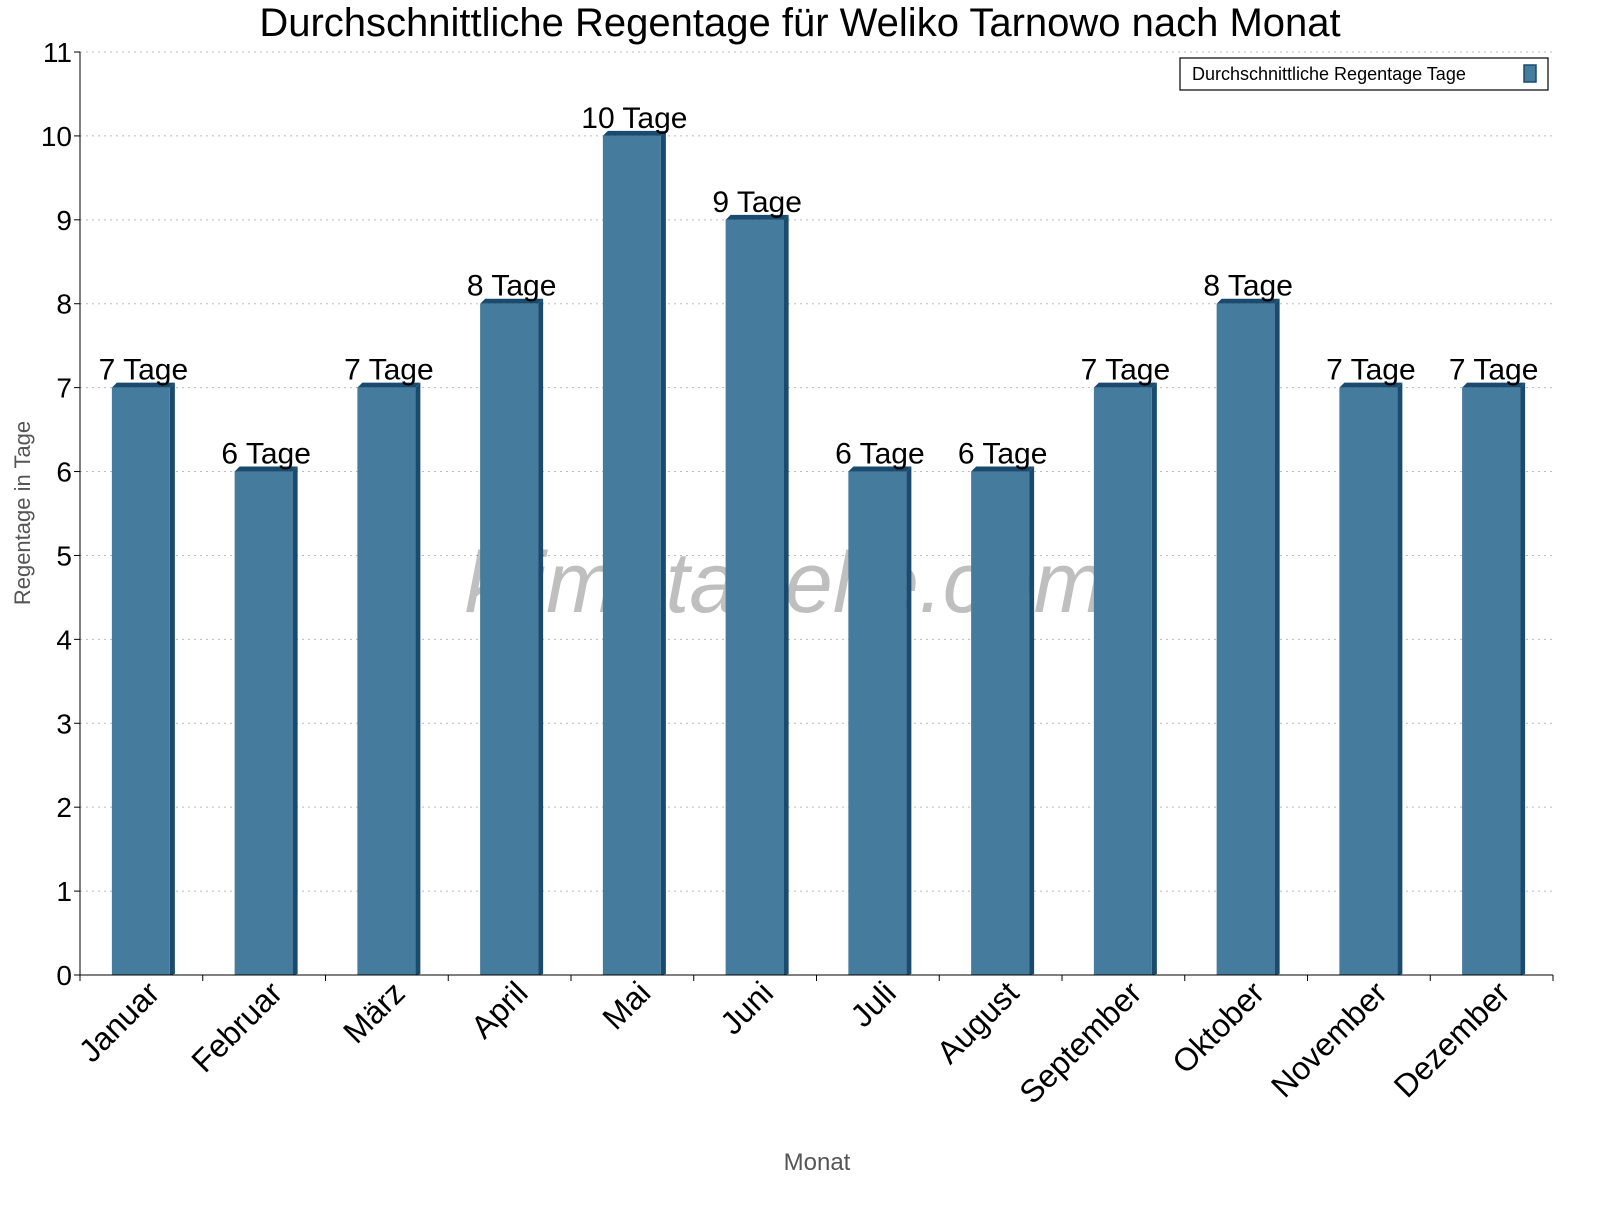  Describe the element at coordinates (757, 202) in the screenshot. I see `data-label: 9 Tage` at that location.